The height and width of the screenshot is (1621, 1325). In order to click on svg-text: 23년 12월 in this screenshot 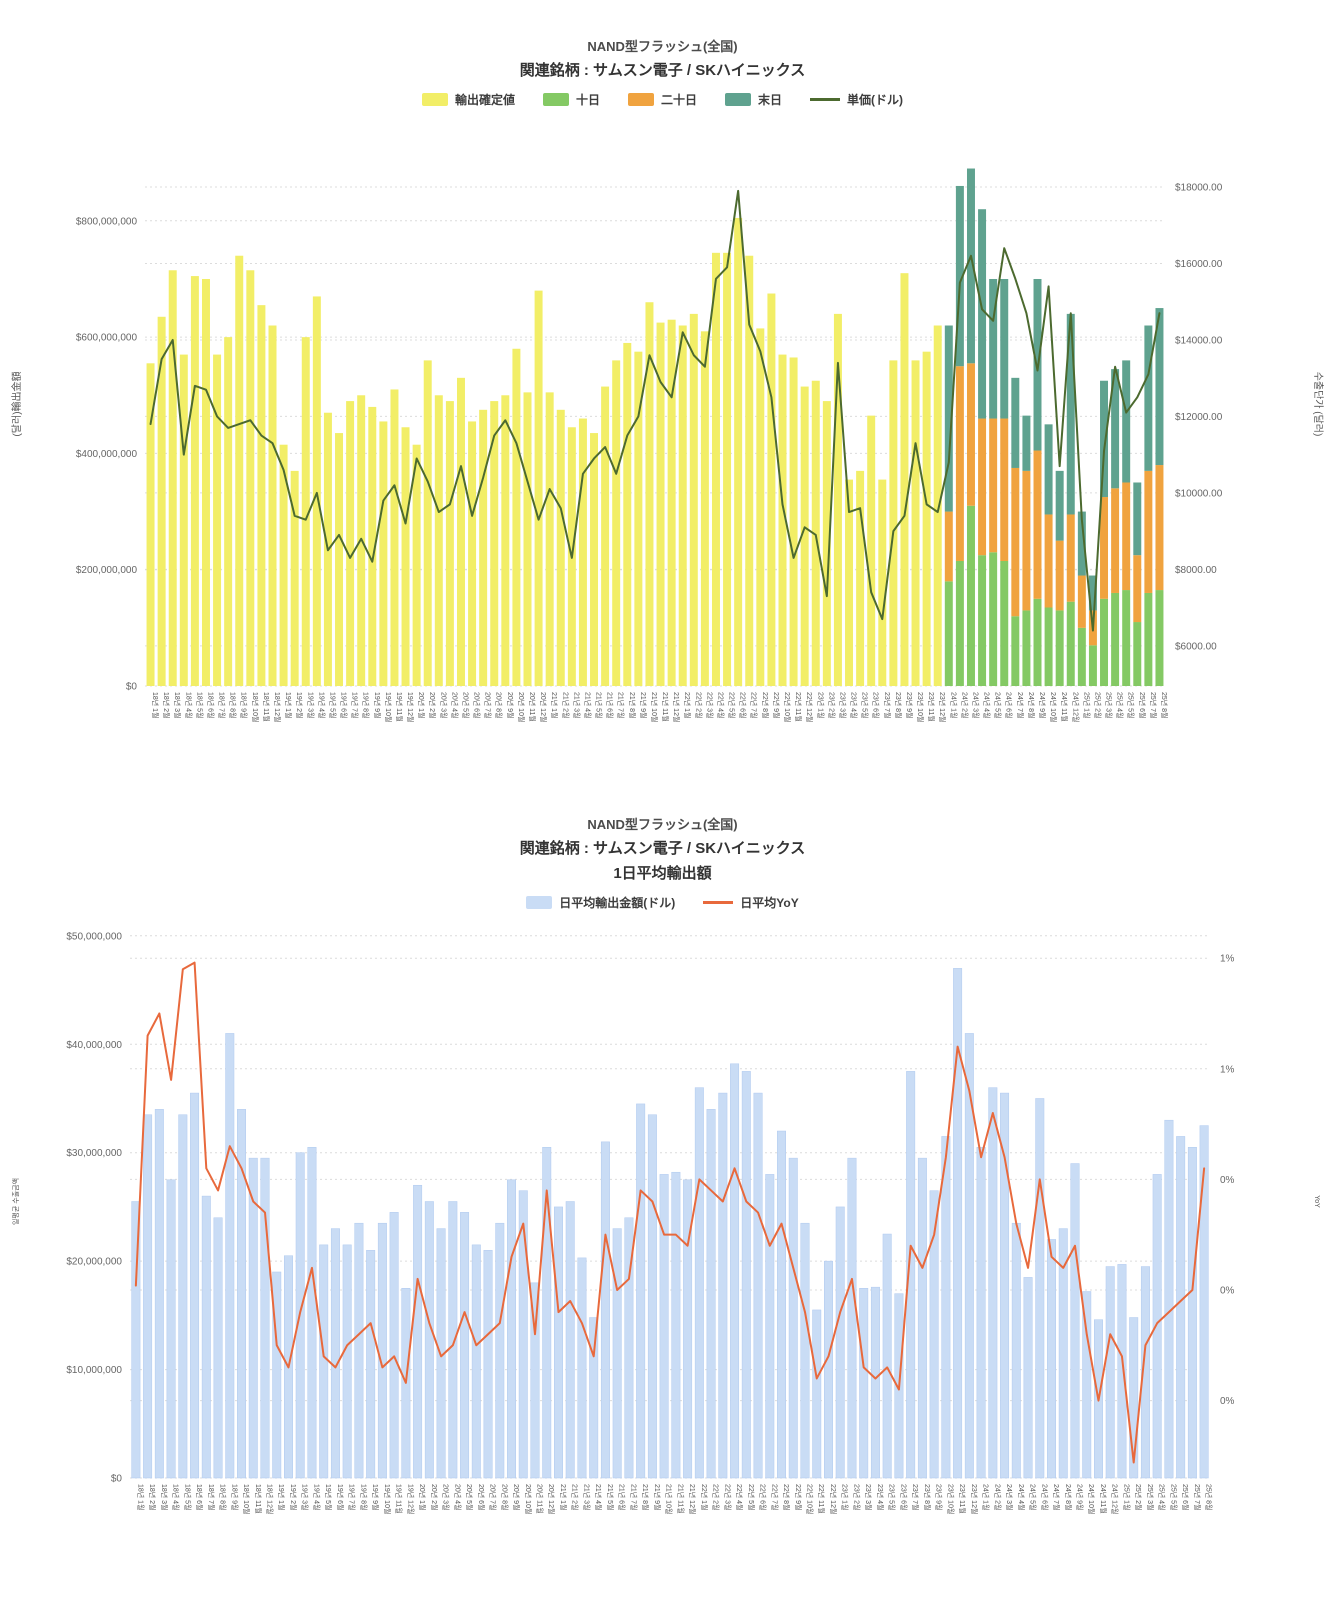, I will do `click(974, 1499)`.